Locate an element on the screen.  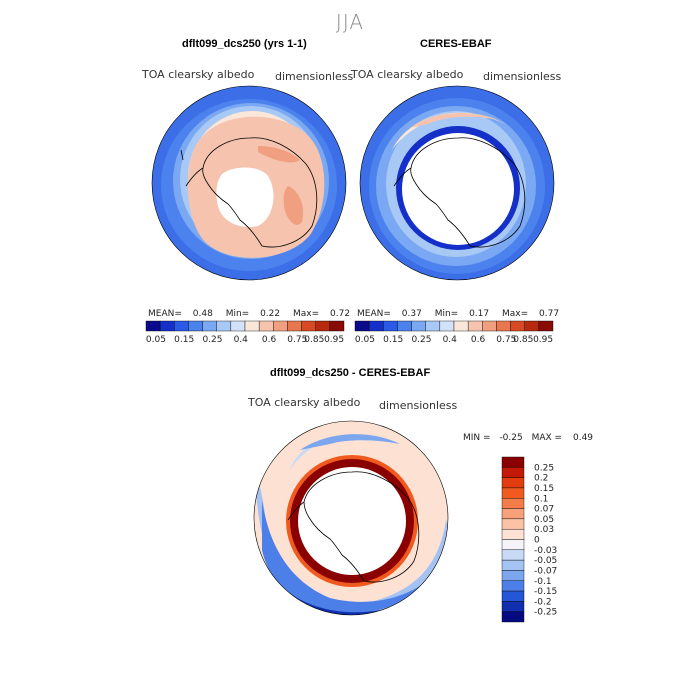
panel1-stats: MEAN= 0.48 Min= 0.22 Max= 0.72 is located at coordinates (249, 314).